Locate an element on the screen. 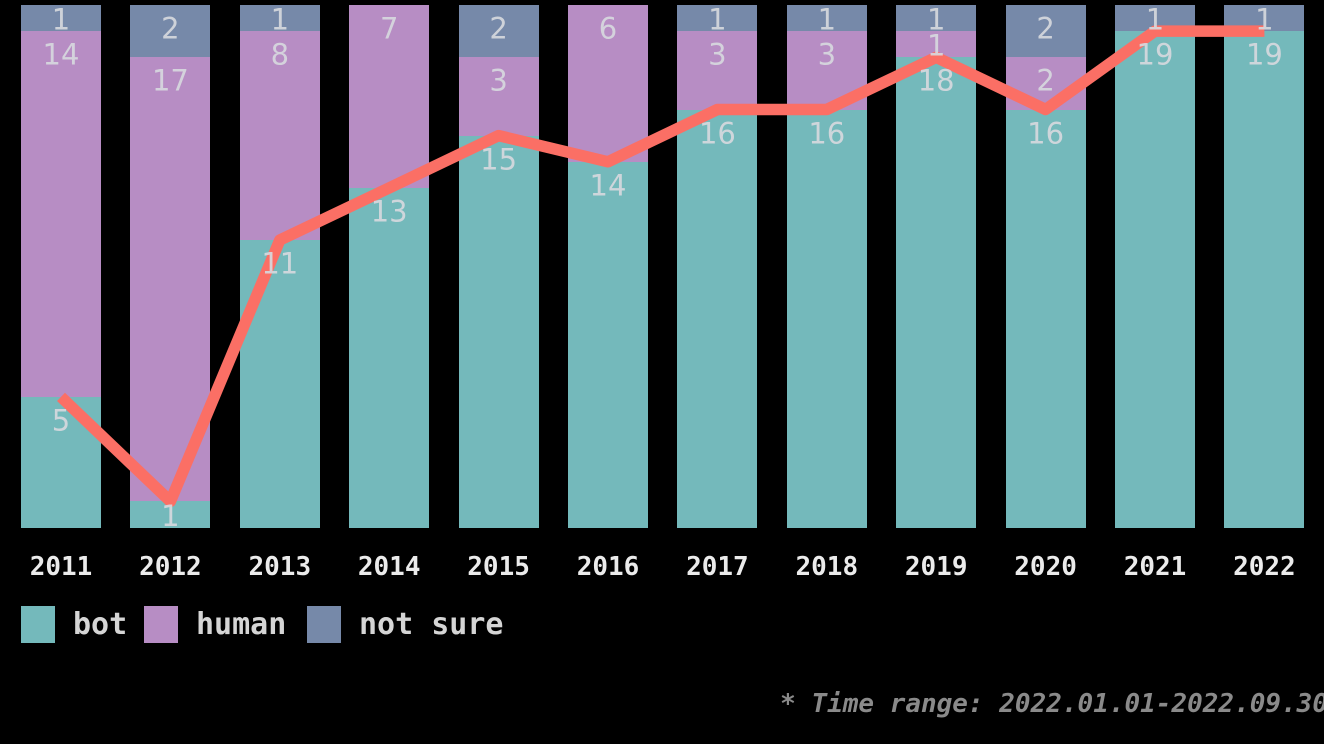  bar-segment-not-sure-2019 is located at coordinates (936, 18).